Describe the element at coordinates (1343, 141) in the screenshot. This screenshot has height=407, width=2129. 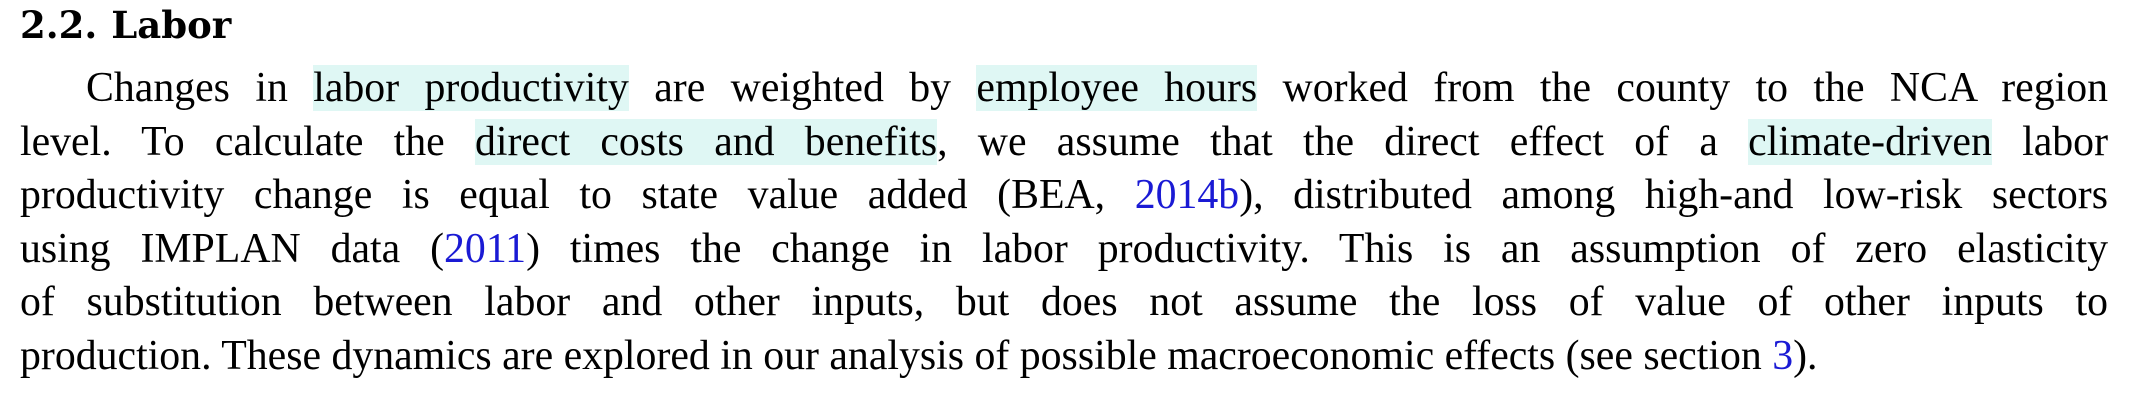
I see `text-span: , we assume that the direct effect of a` at that location.